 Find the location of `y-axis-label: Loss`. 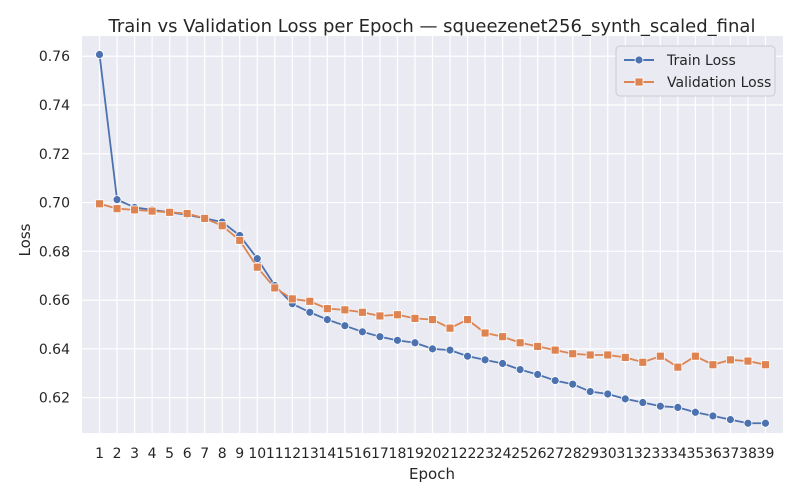

y-axis-label: Loss is located at coordinates (25, 239).